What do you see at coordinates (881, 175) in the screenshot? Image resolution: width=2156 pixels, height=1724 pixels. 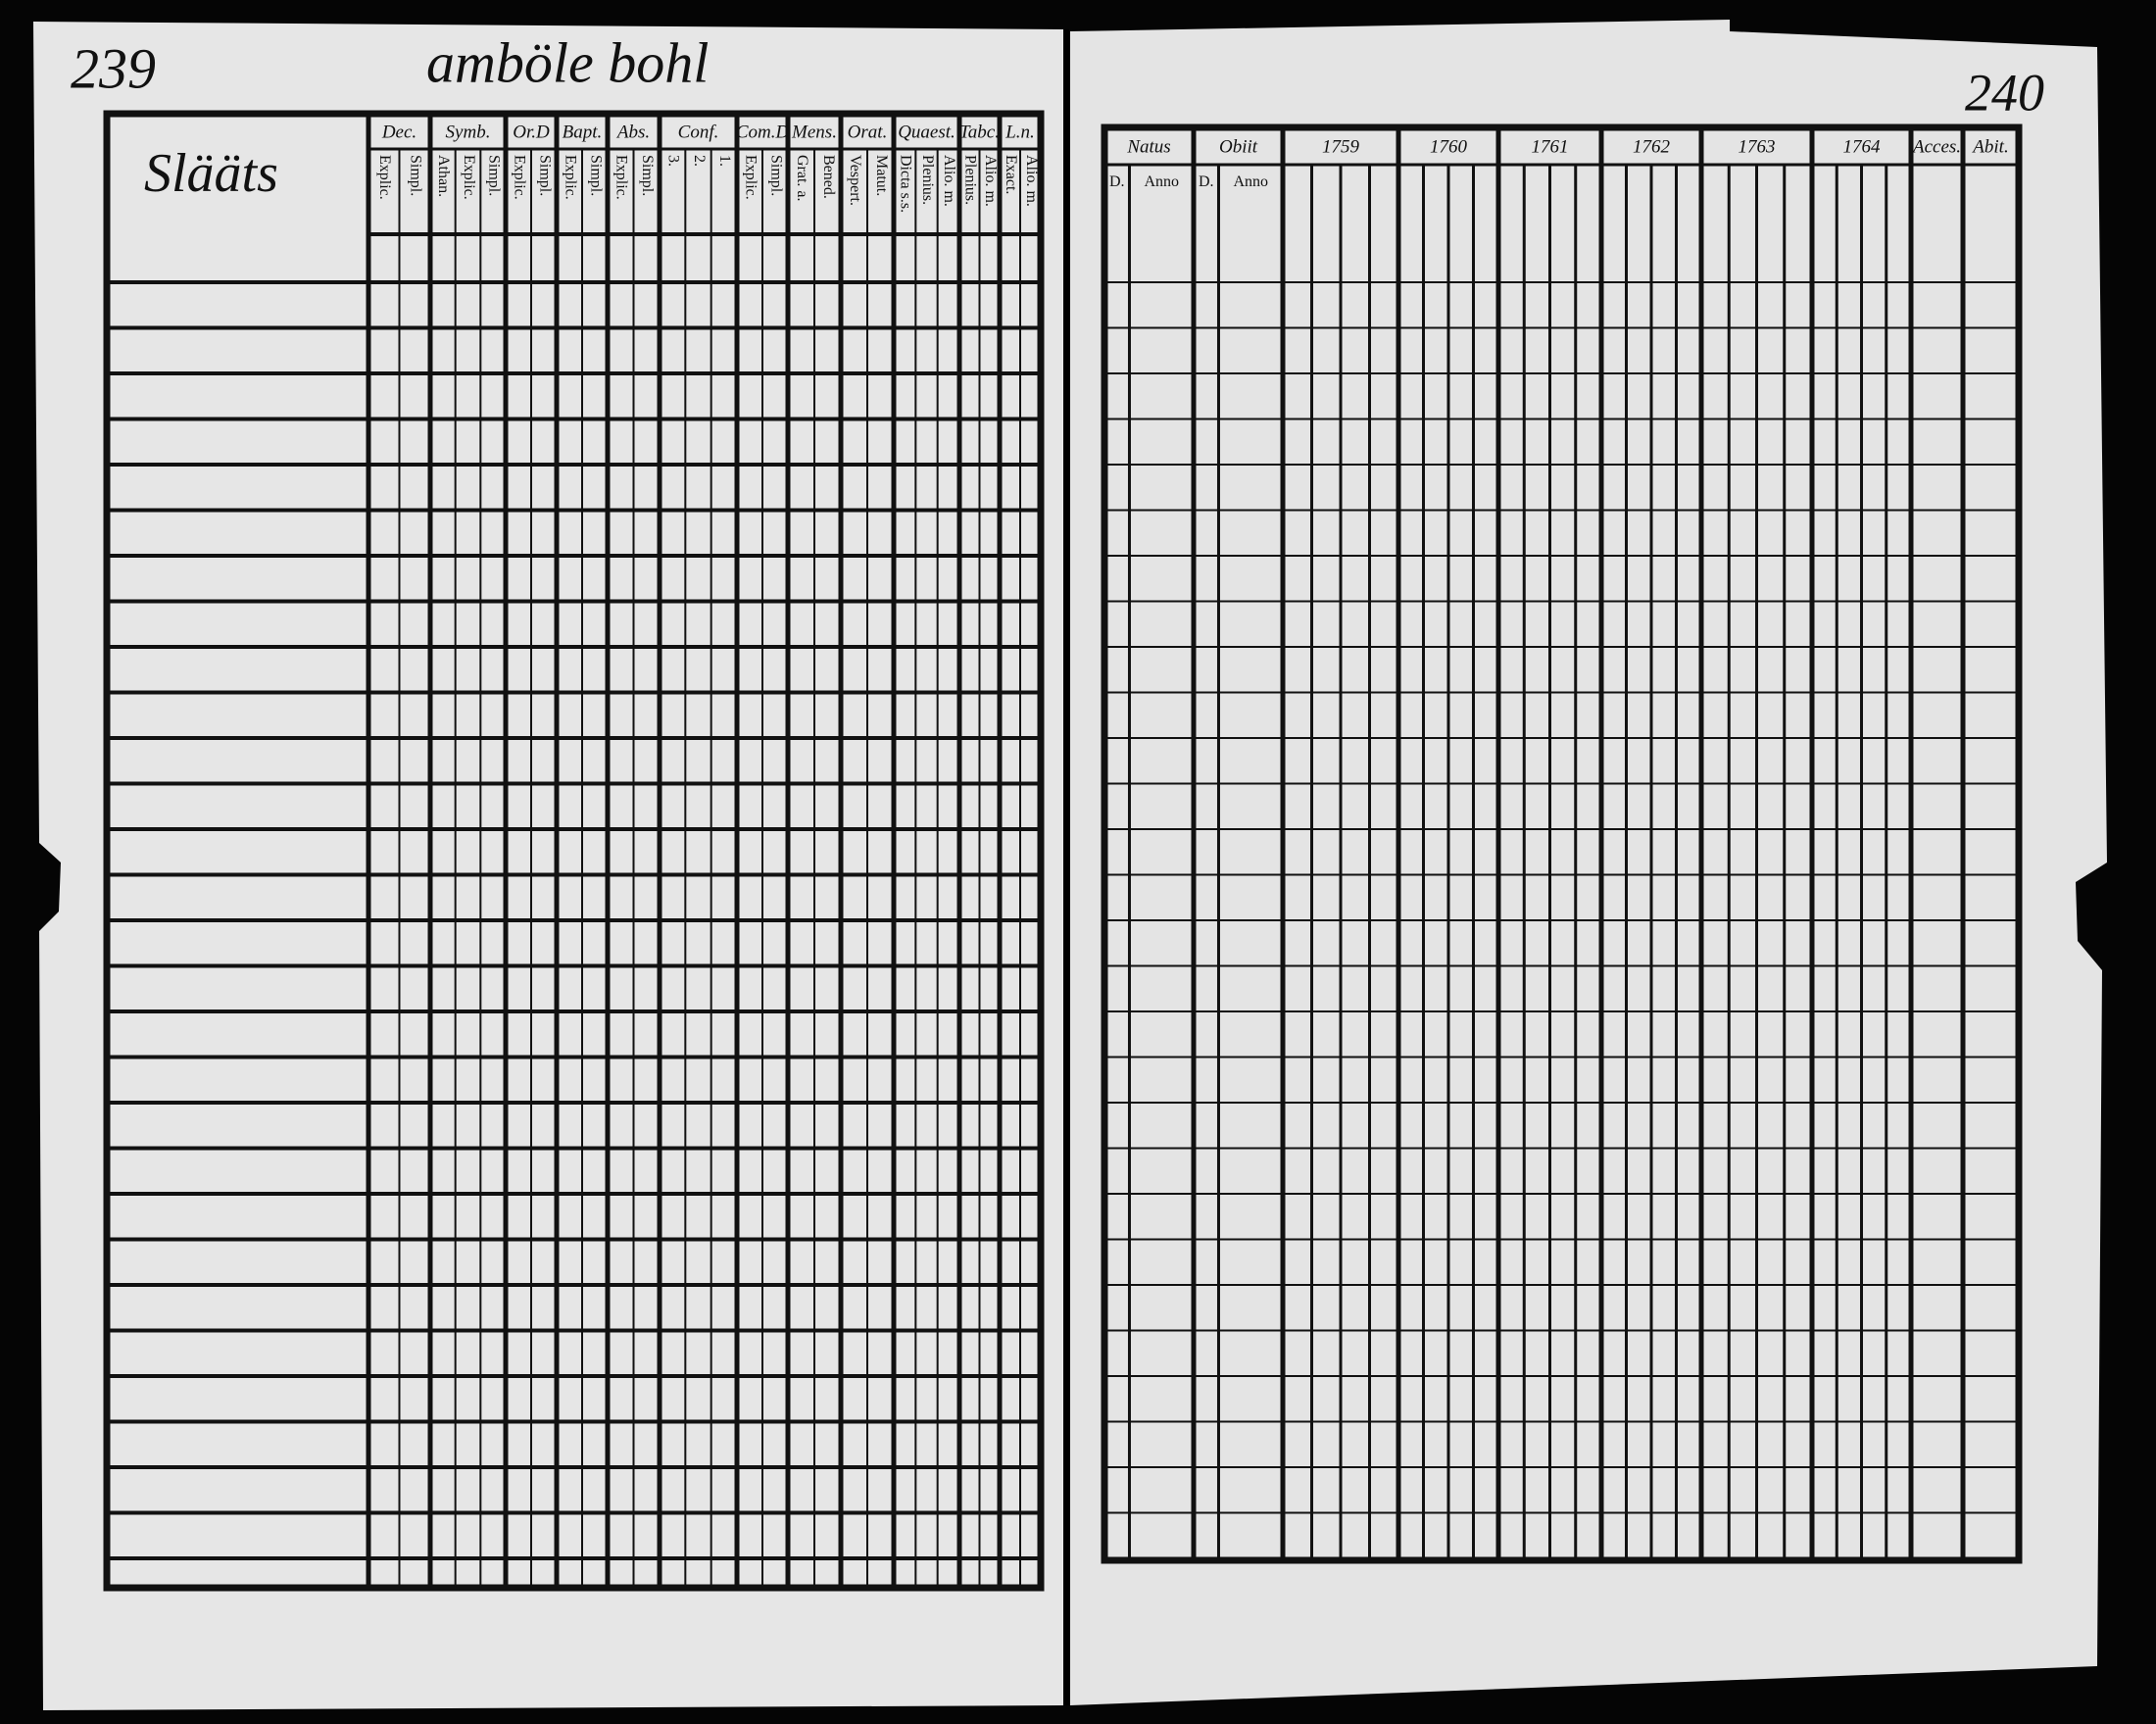 I see `sub-label: Matut.` at bounding box center [881, 175].